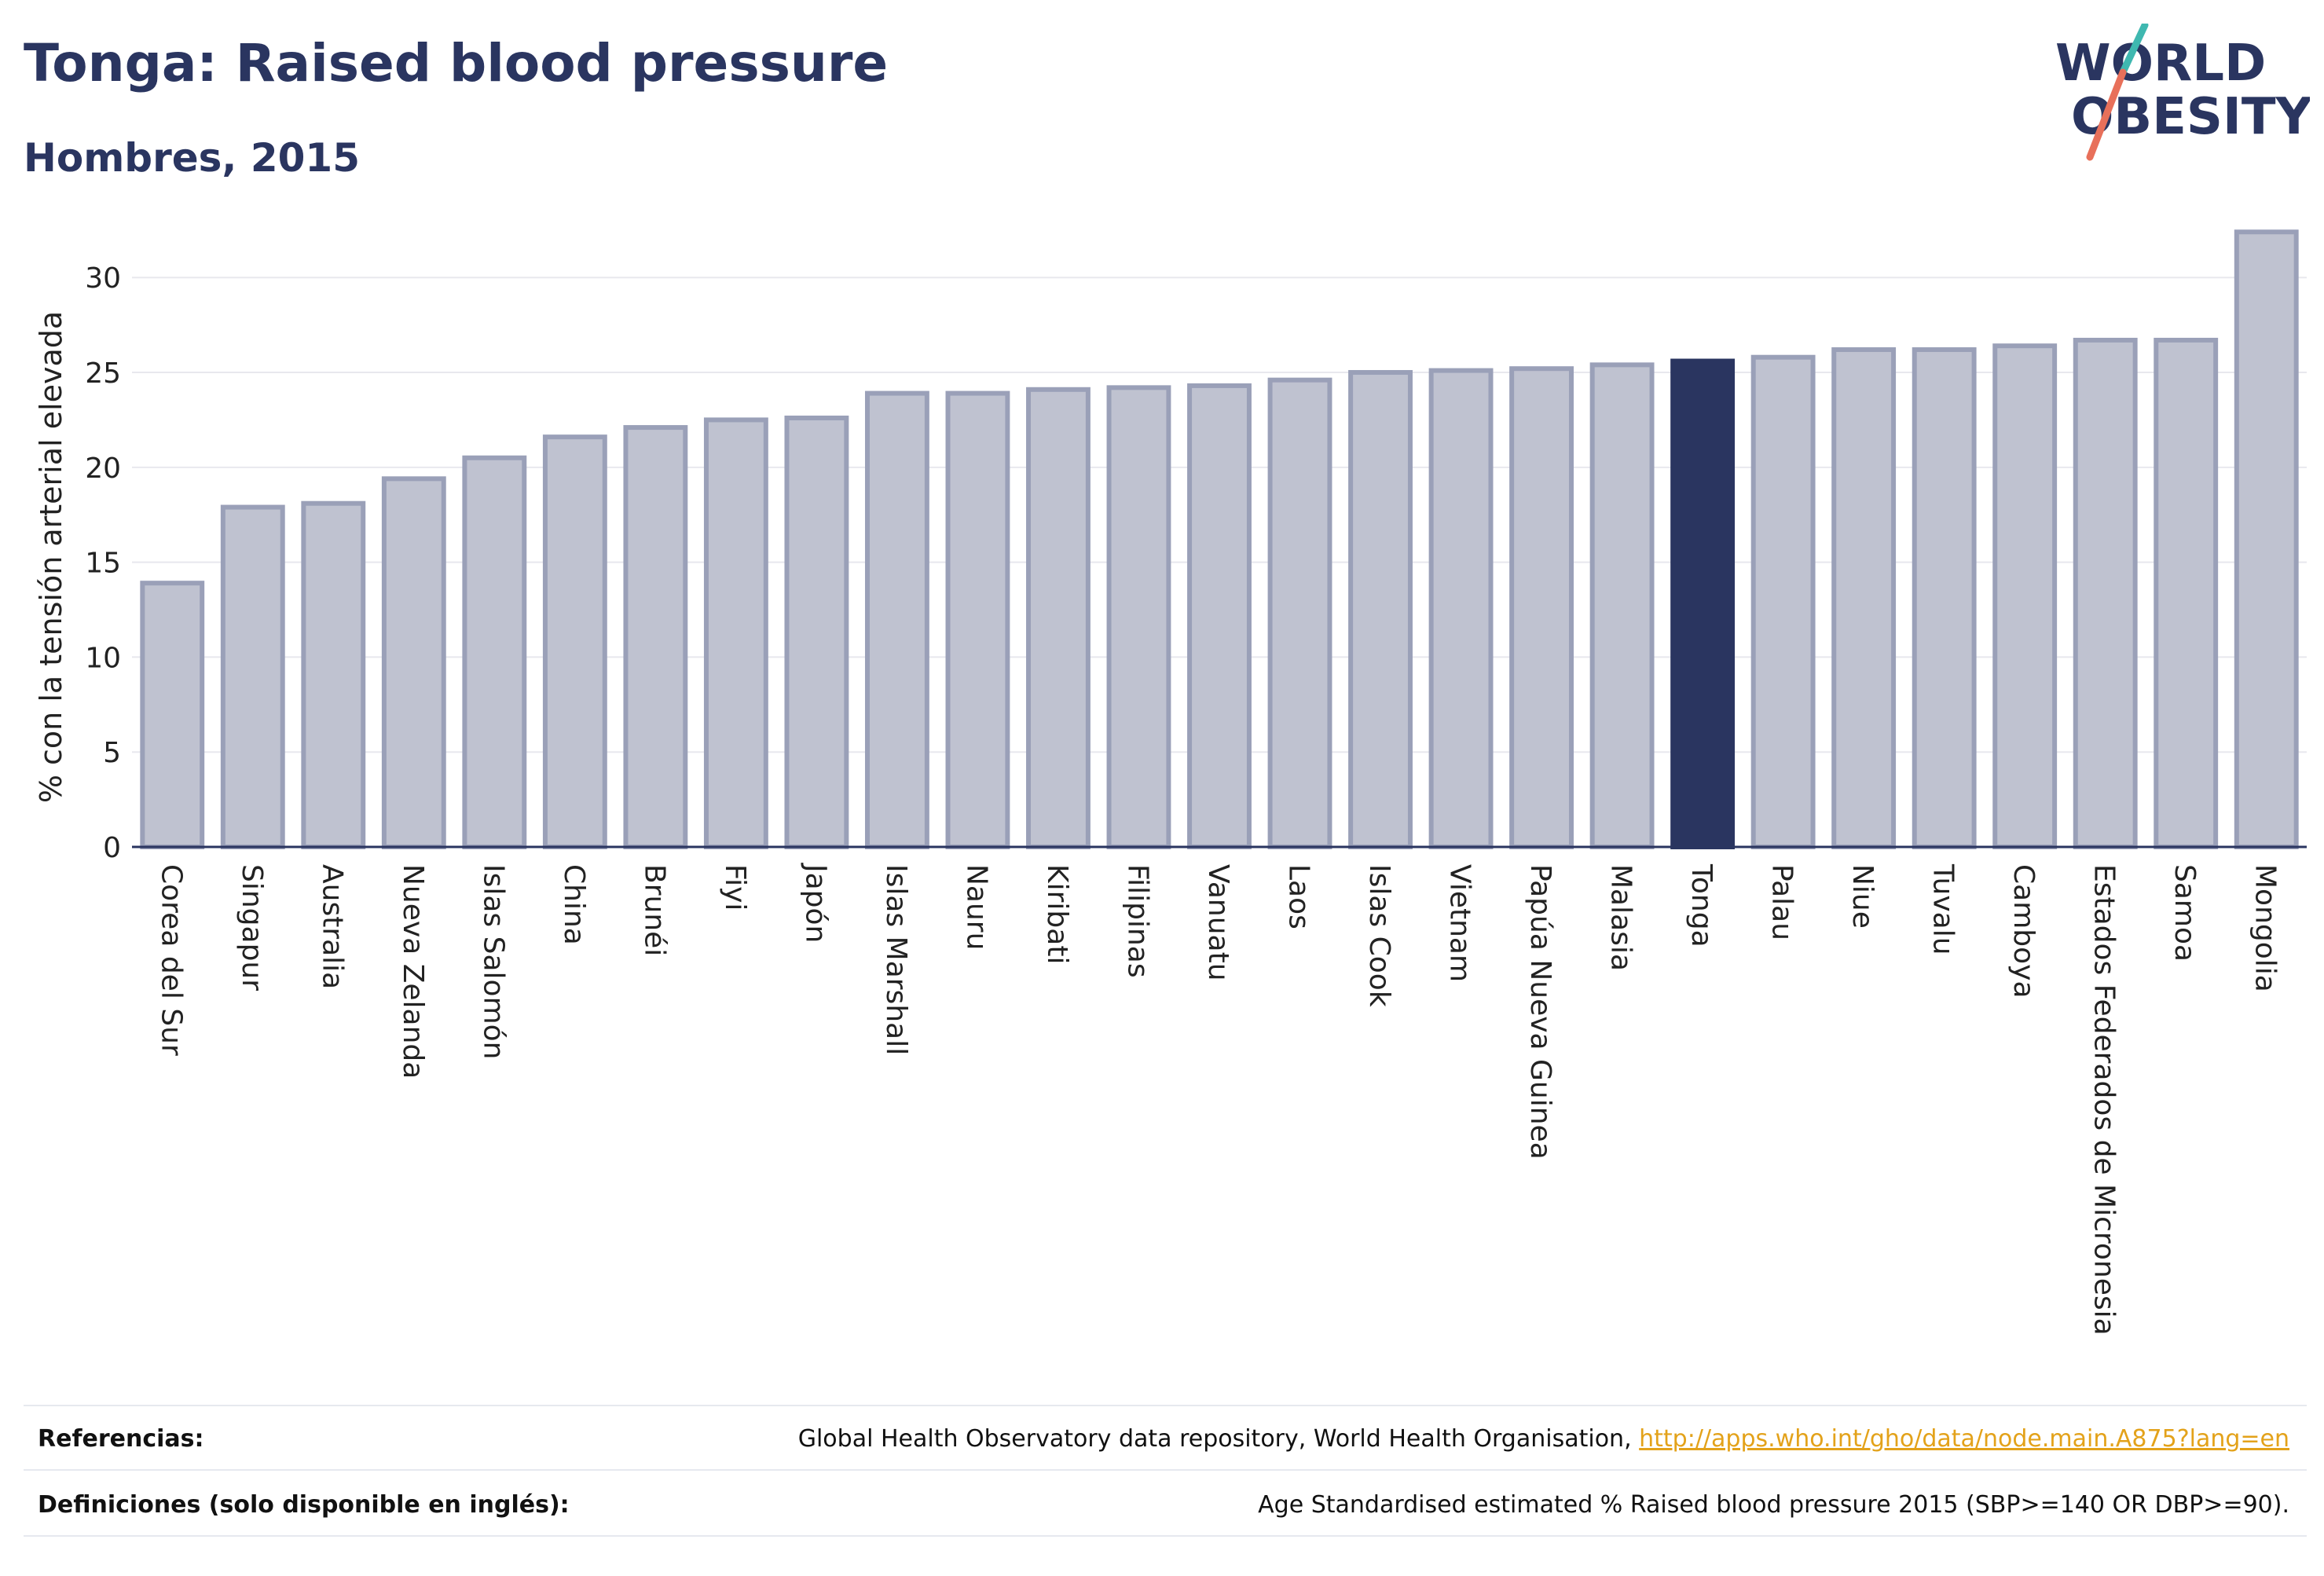 The width and height of the screenshot is (2324, 1576). What do you see at coordinates (1782, 902) in the screenshot?
I see `x-tick-label: Palau` at bounding box center [1782, 902].